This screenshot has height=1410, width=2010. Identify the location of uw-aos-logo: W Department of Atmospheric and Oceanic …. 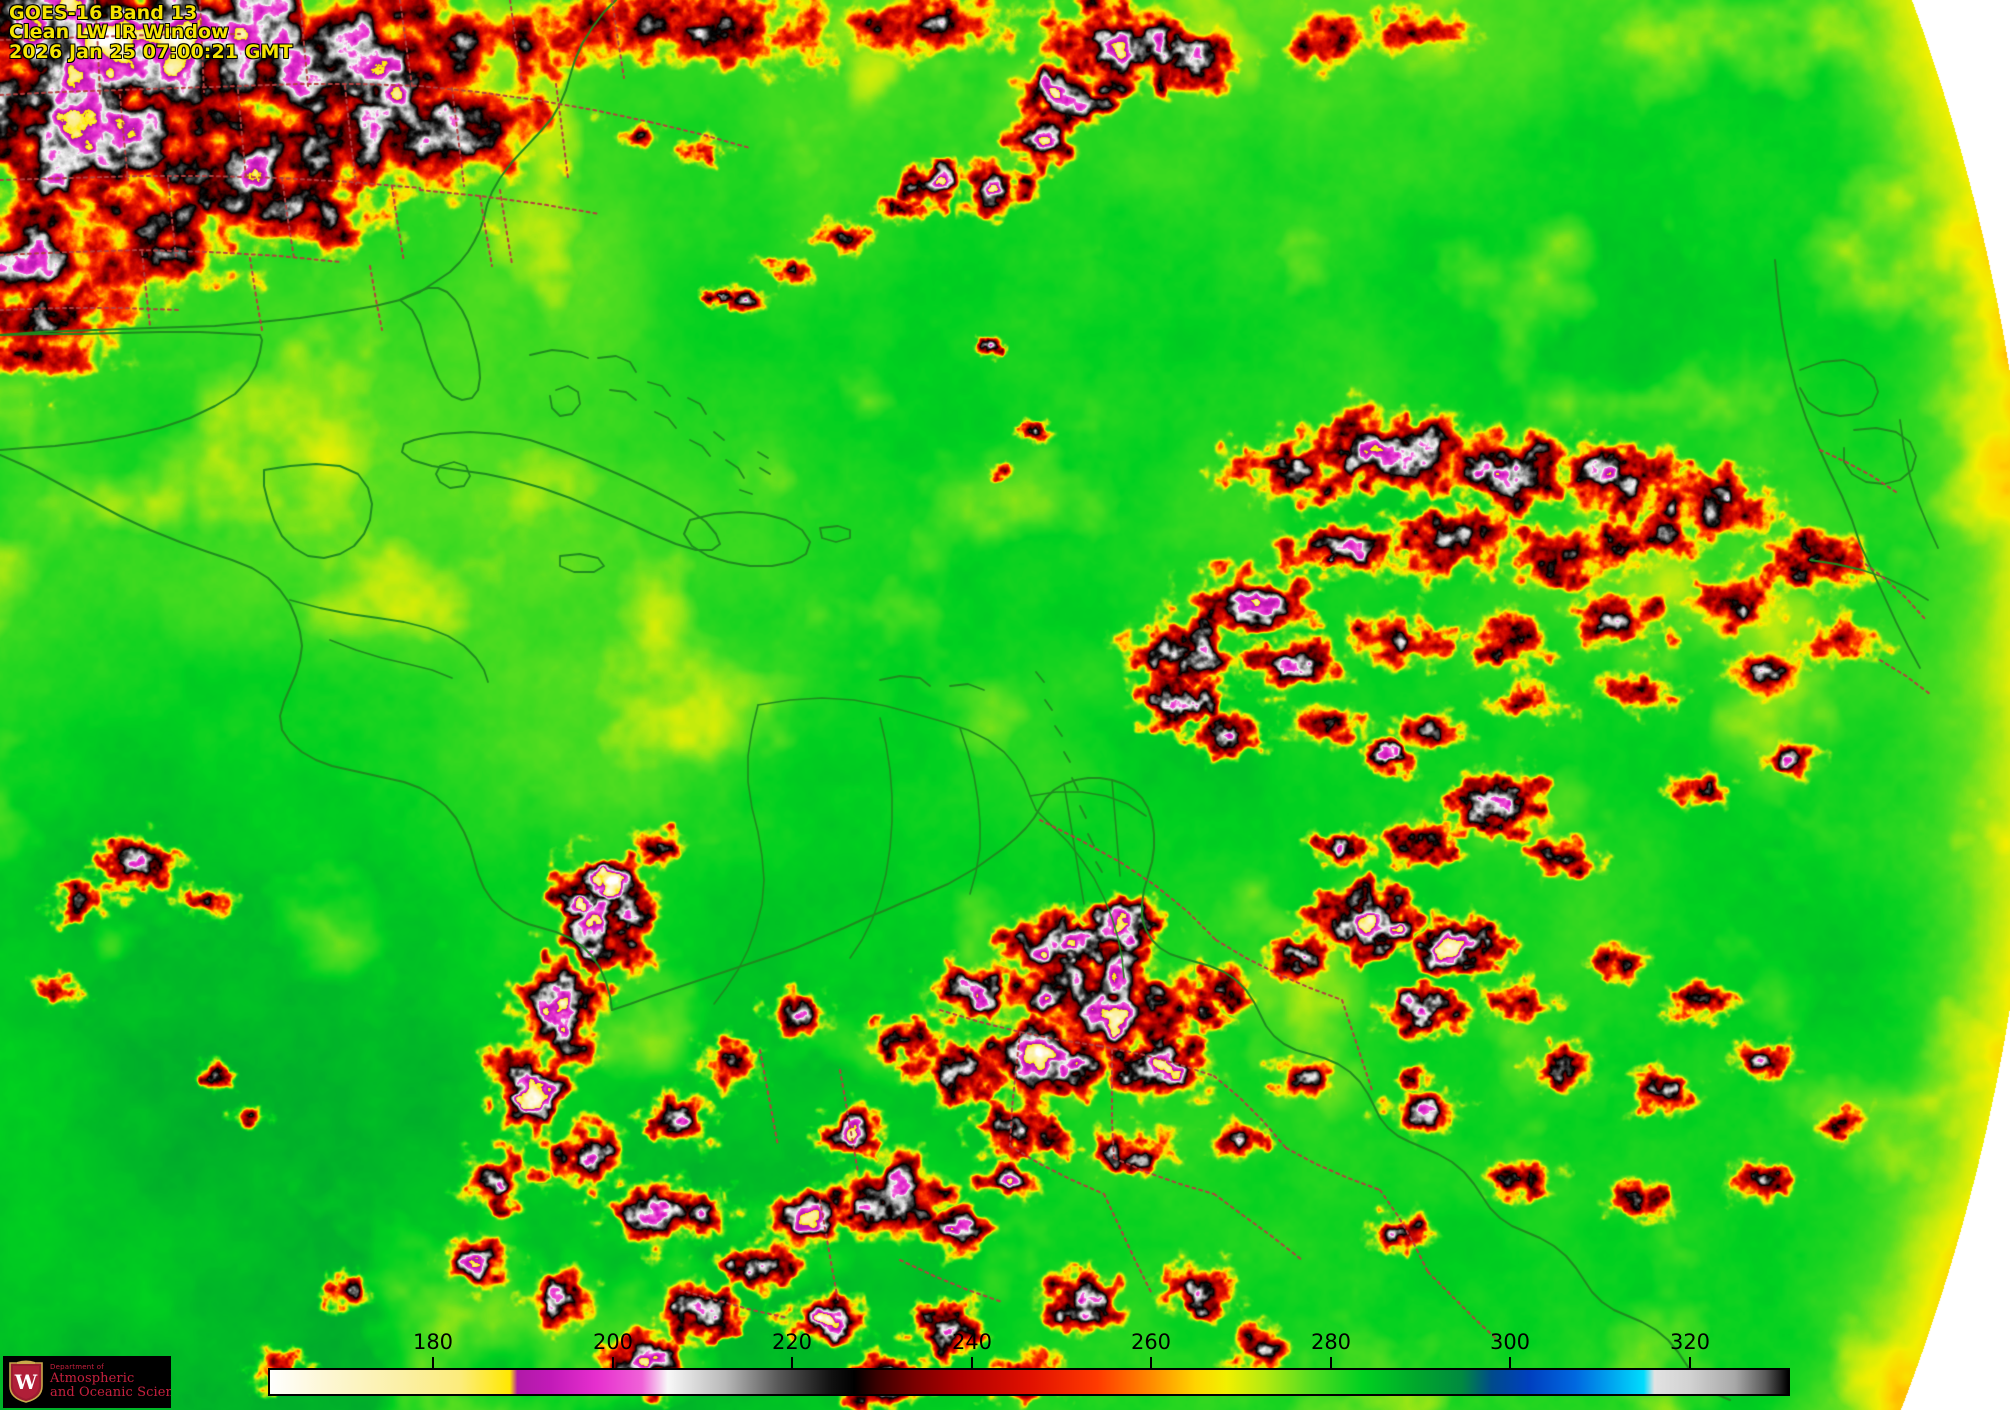
(87, 1382).